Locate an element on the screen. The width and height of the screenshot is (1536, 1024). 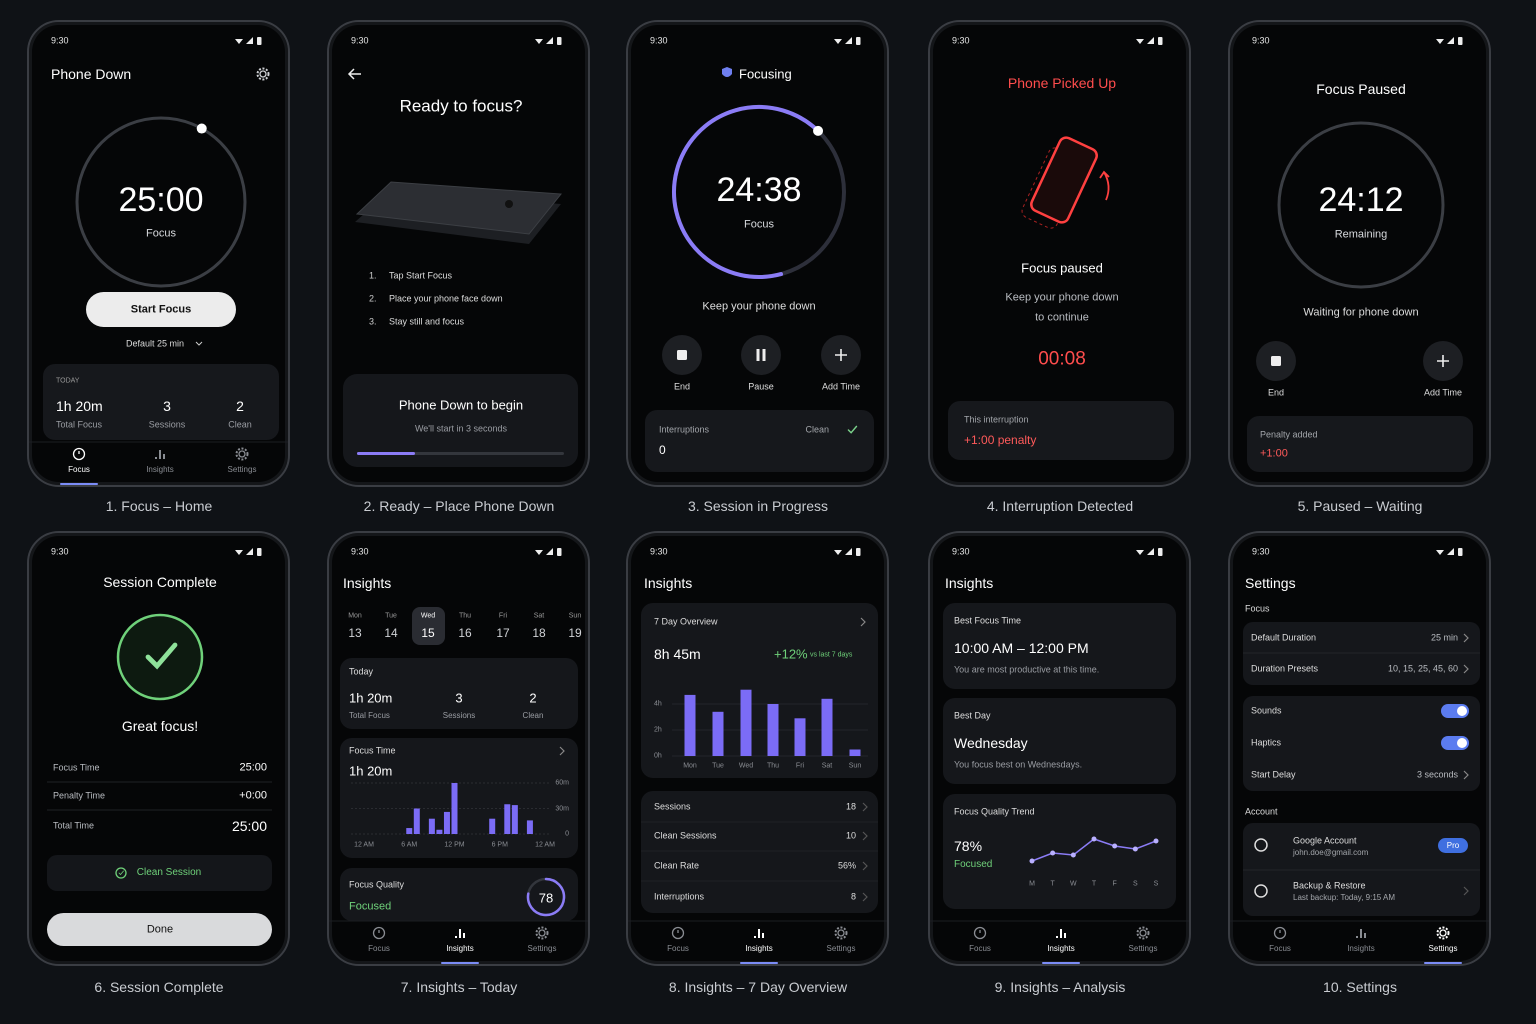
day-date: 15 is located at coordinates (428, 633).